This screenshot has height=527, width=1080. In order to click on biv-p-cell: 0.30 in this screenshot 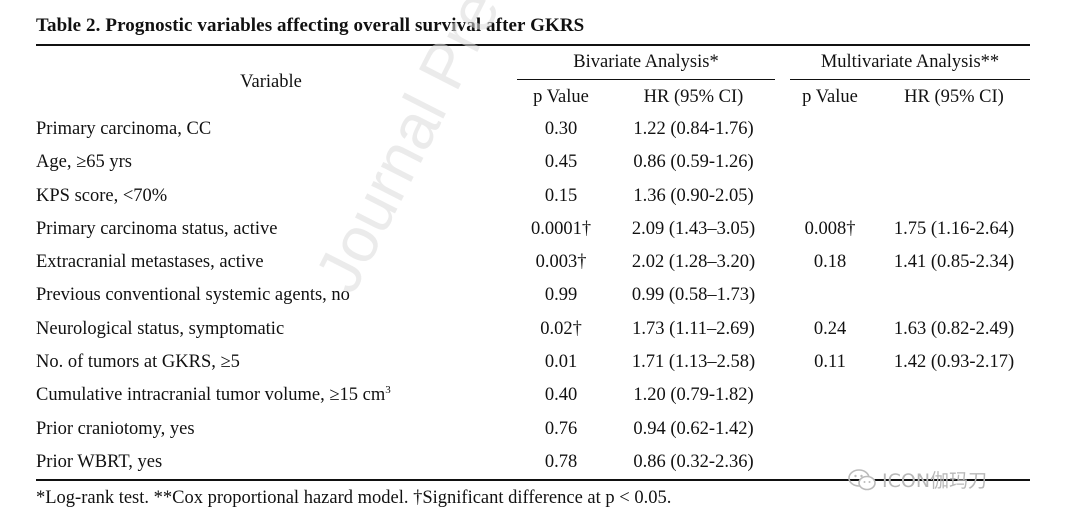, I will do `click(561, 129)`.